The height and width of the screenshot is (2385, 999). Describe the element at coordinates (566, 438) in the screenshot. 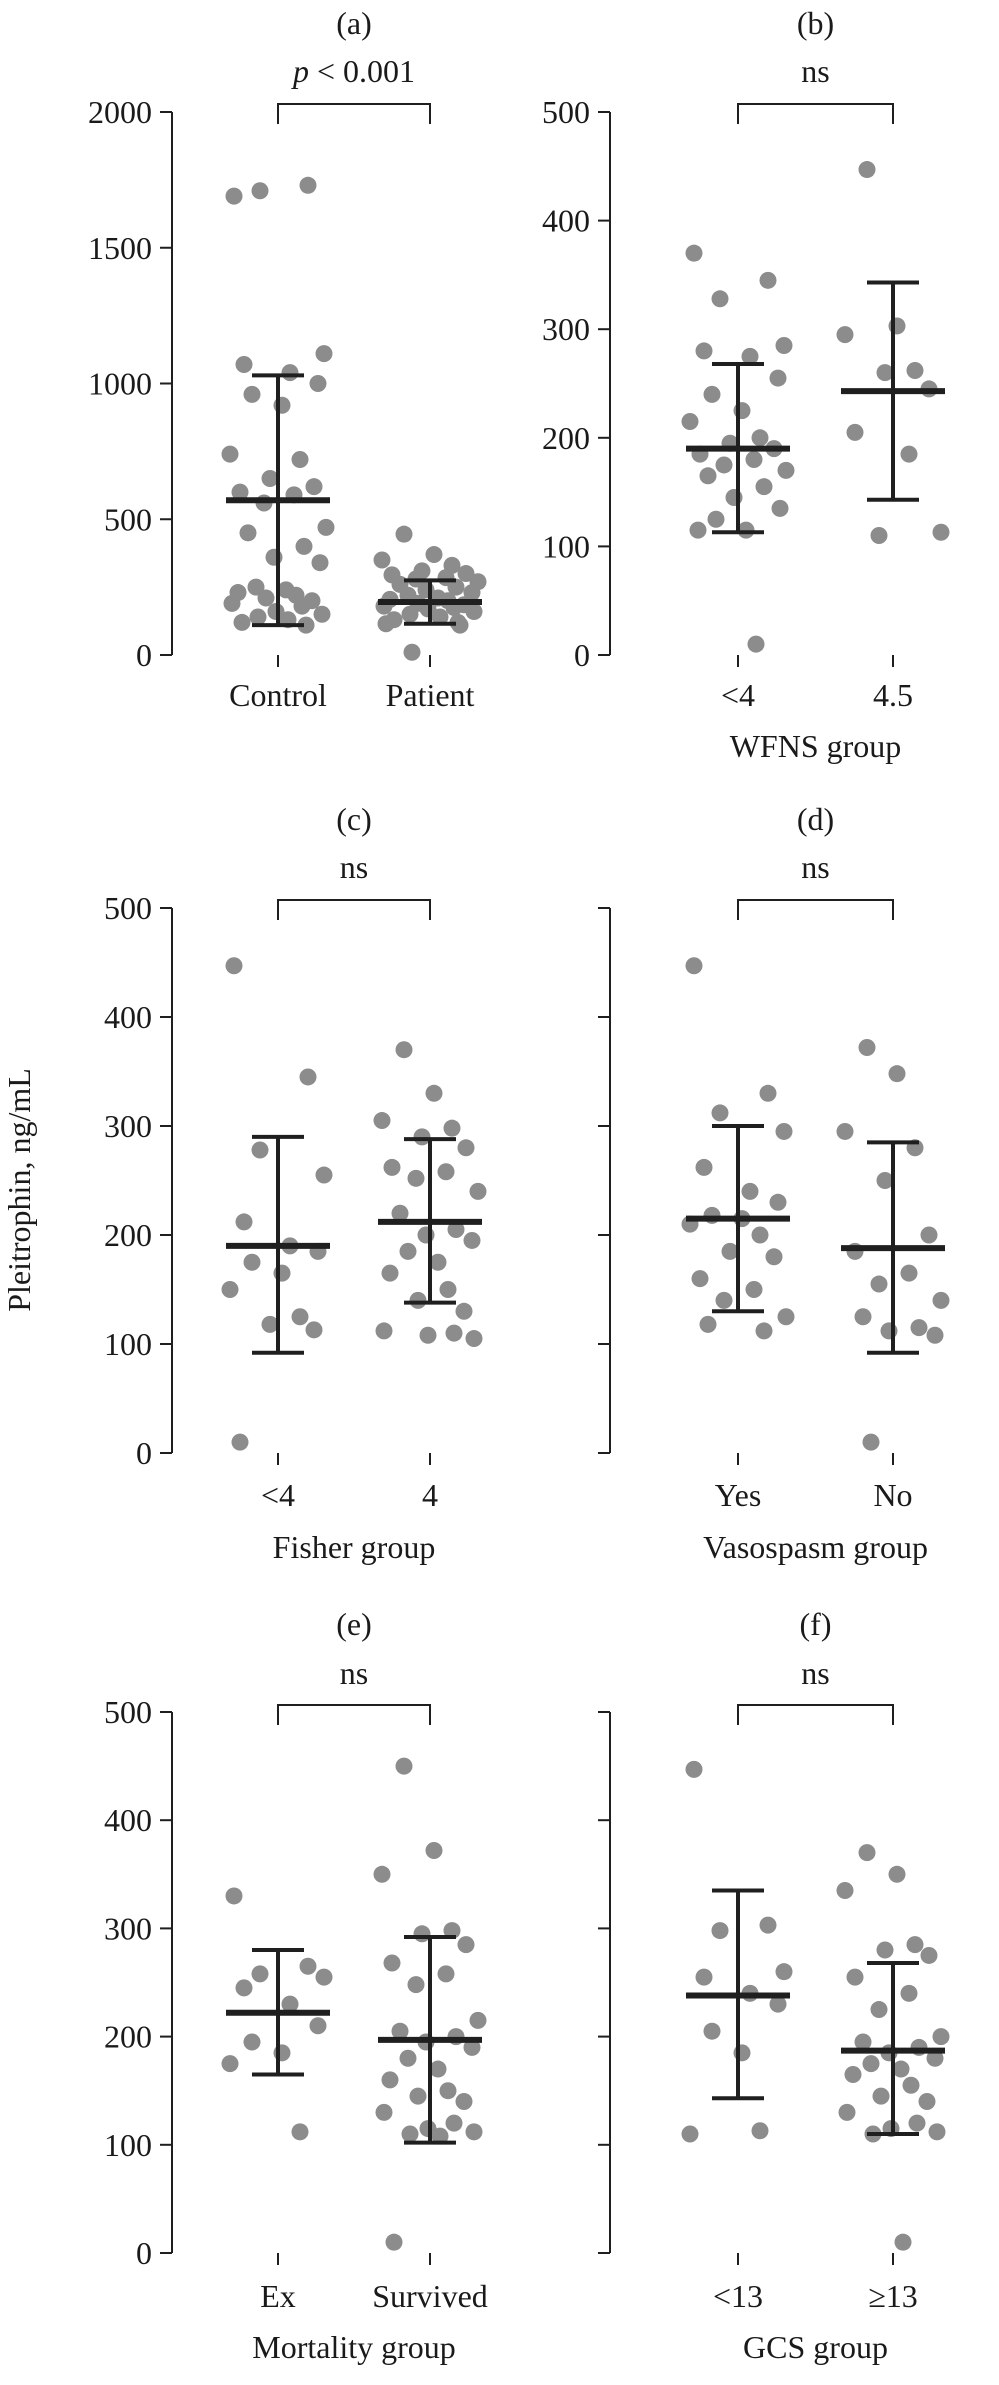

I see `y-tick-label: 200` at that location.